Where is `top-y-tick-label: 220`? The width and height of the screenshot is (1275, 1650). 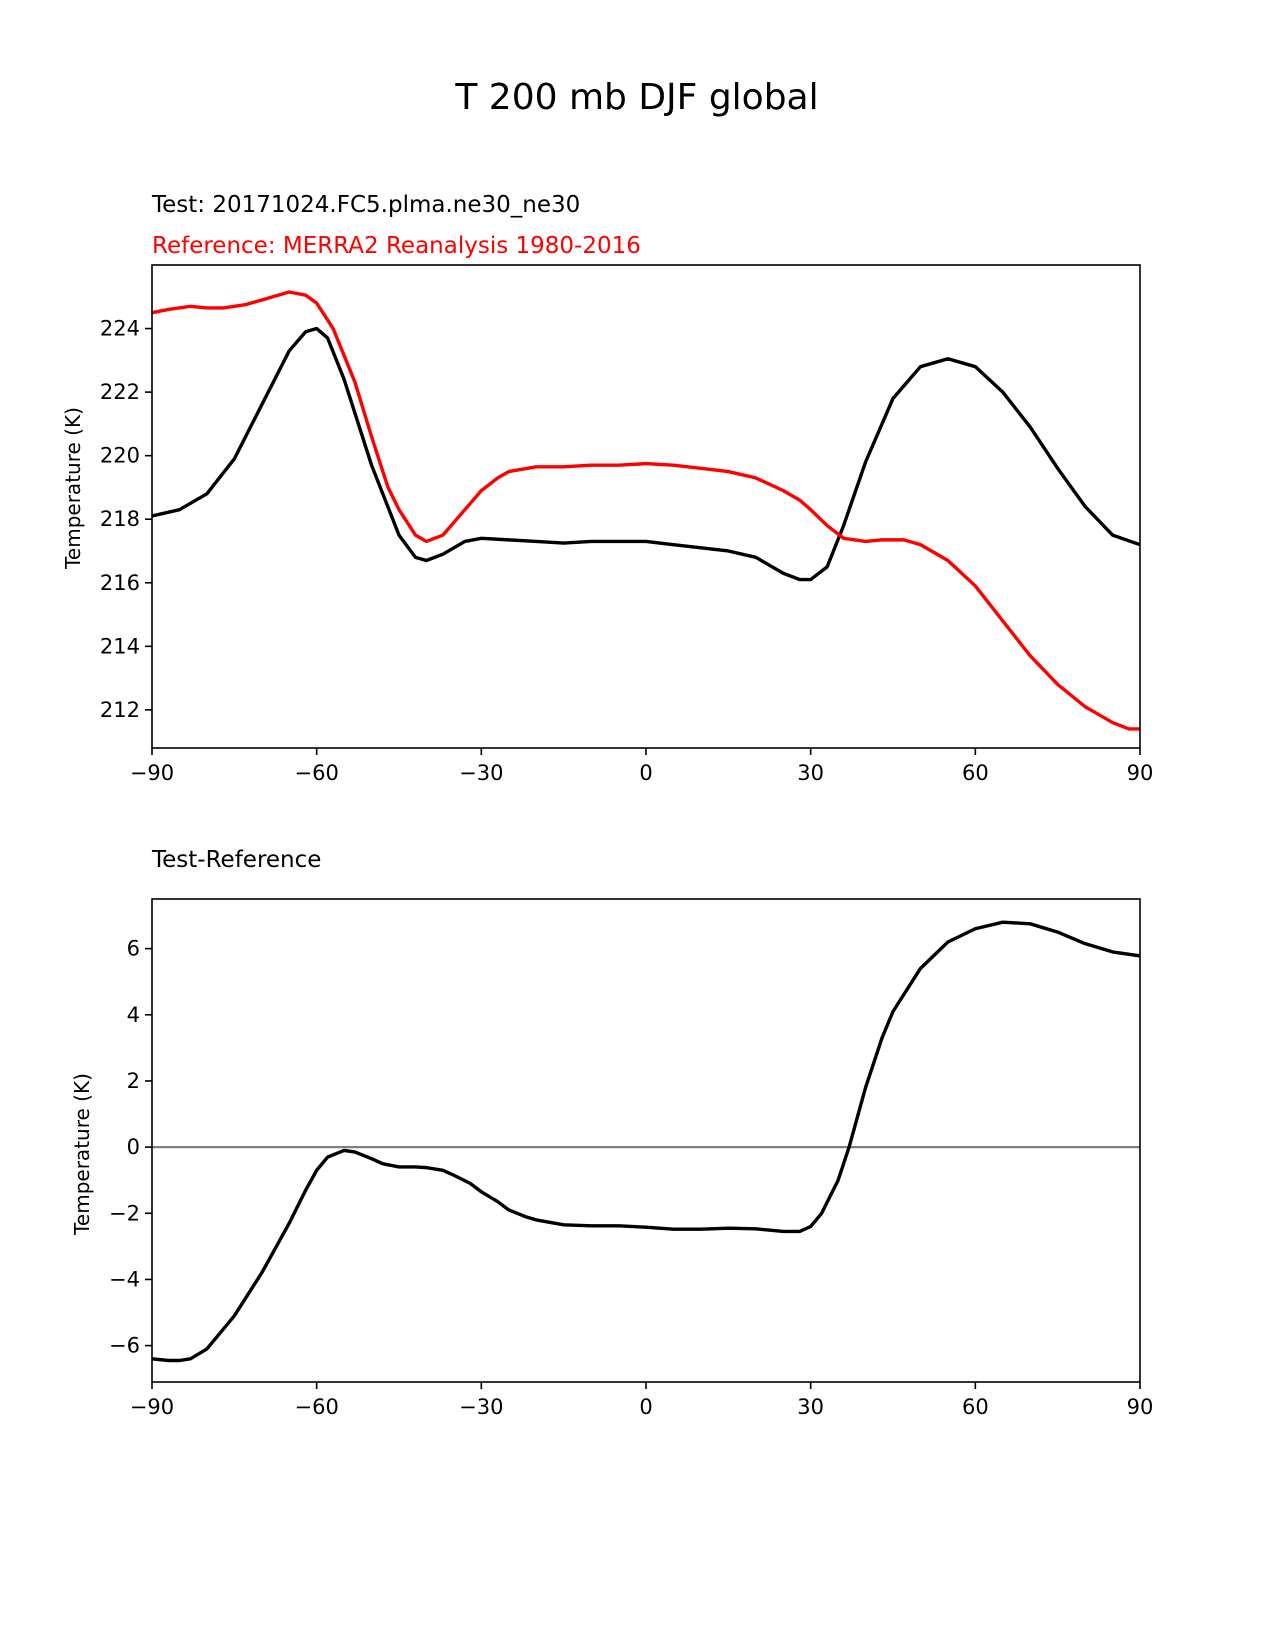
top-y-tick-label: 220 is located at coordinates (120, 456).